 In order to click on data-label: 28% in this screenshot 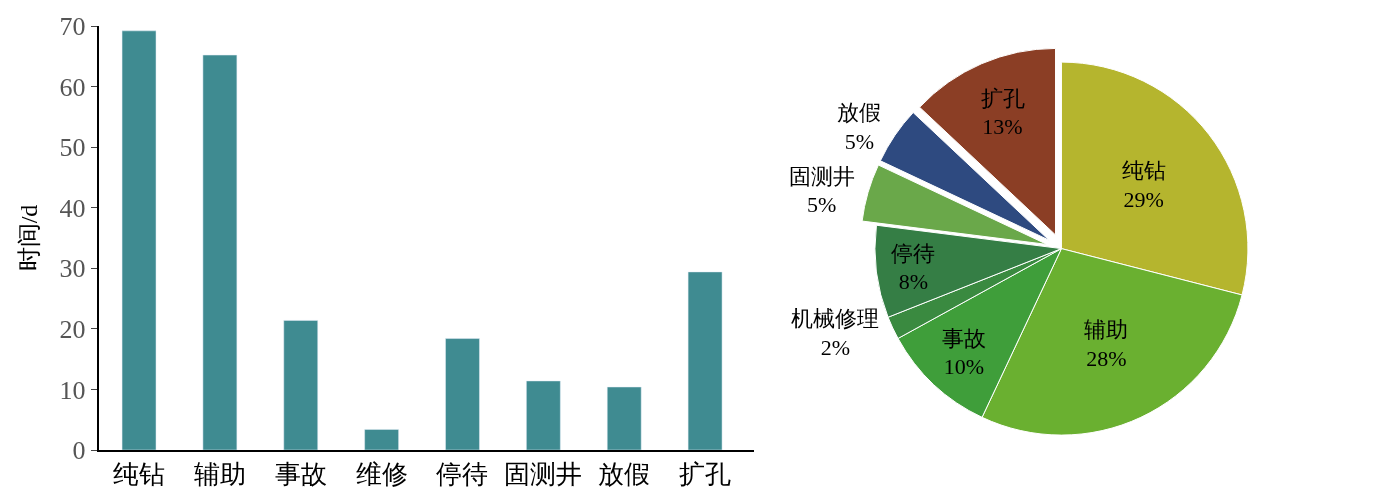, I will do `click(1106, 358)`.